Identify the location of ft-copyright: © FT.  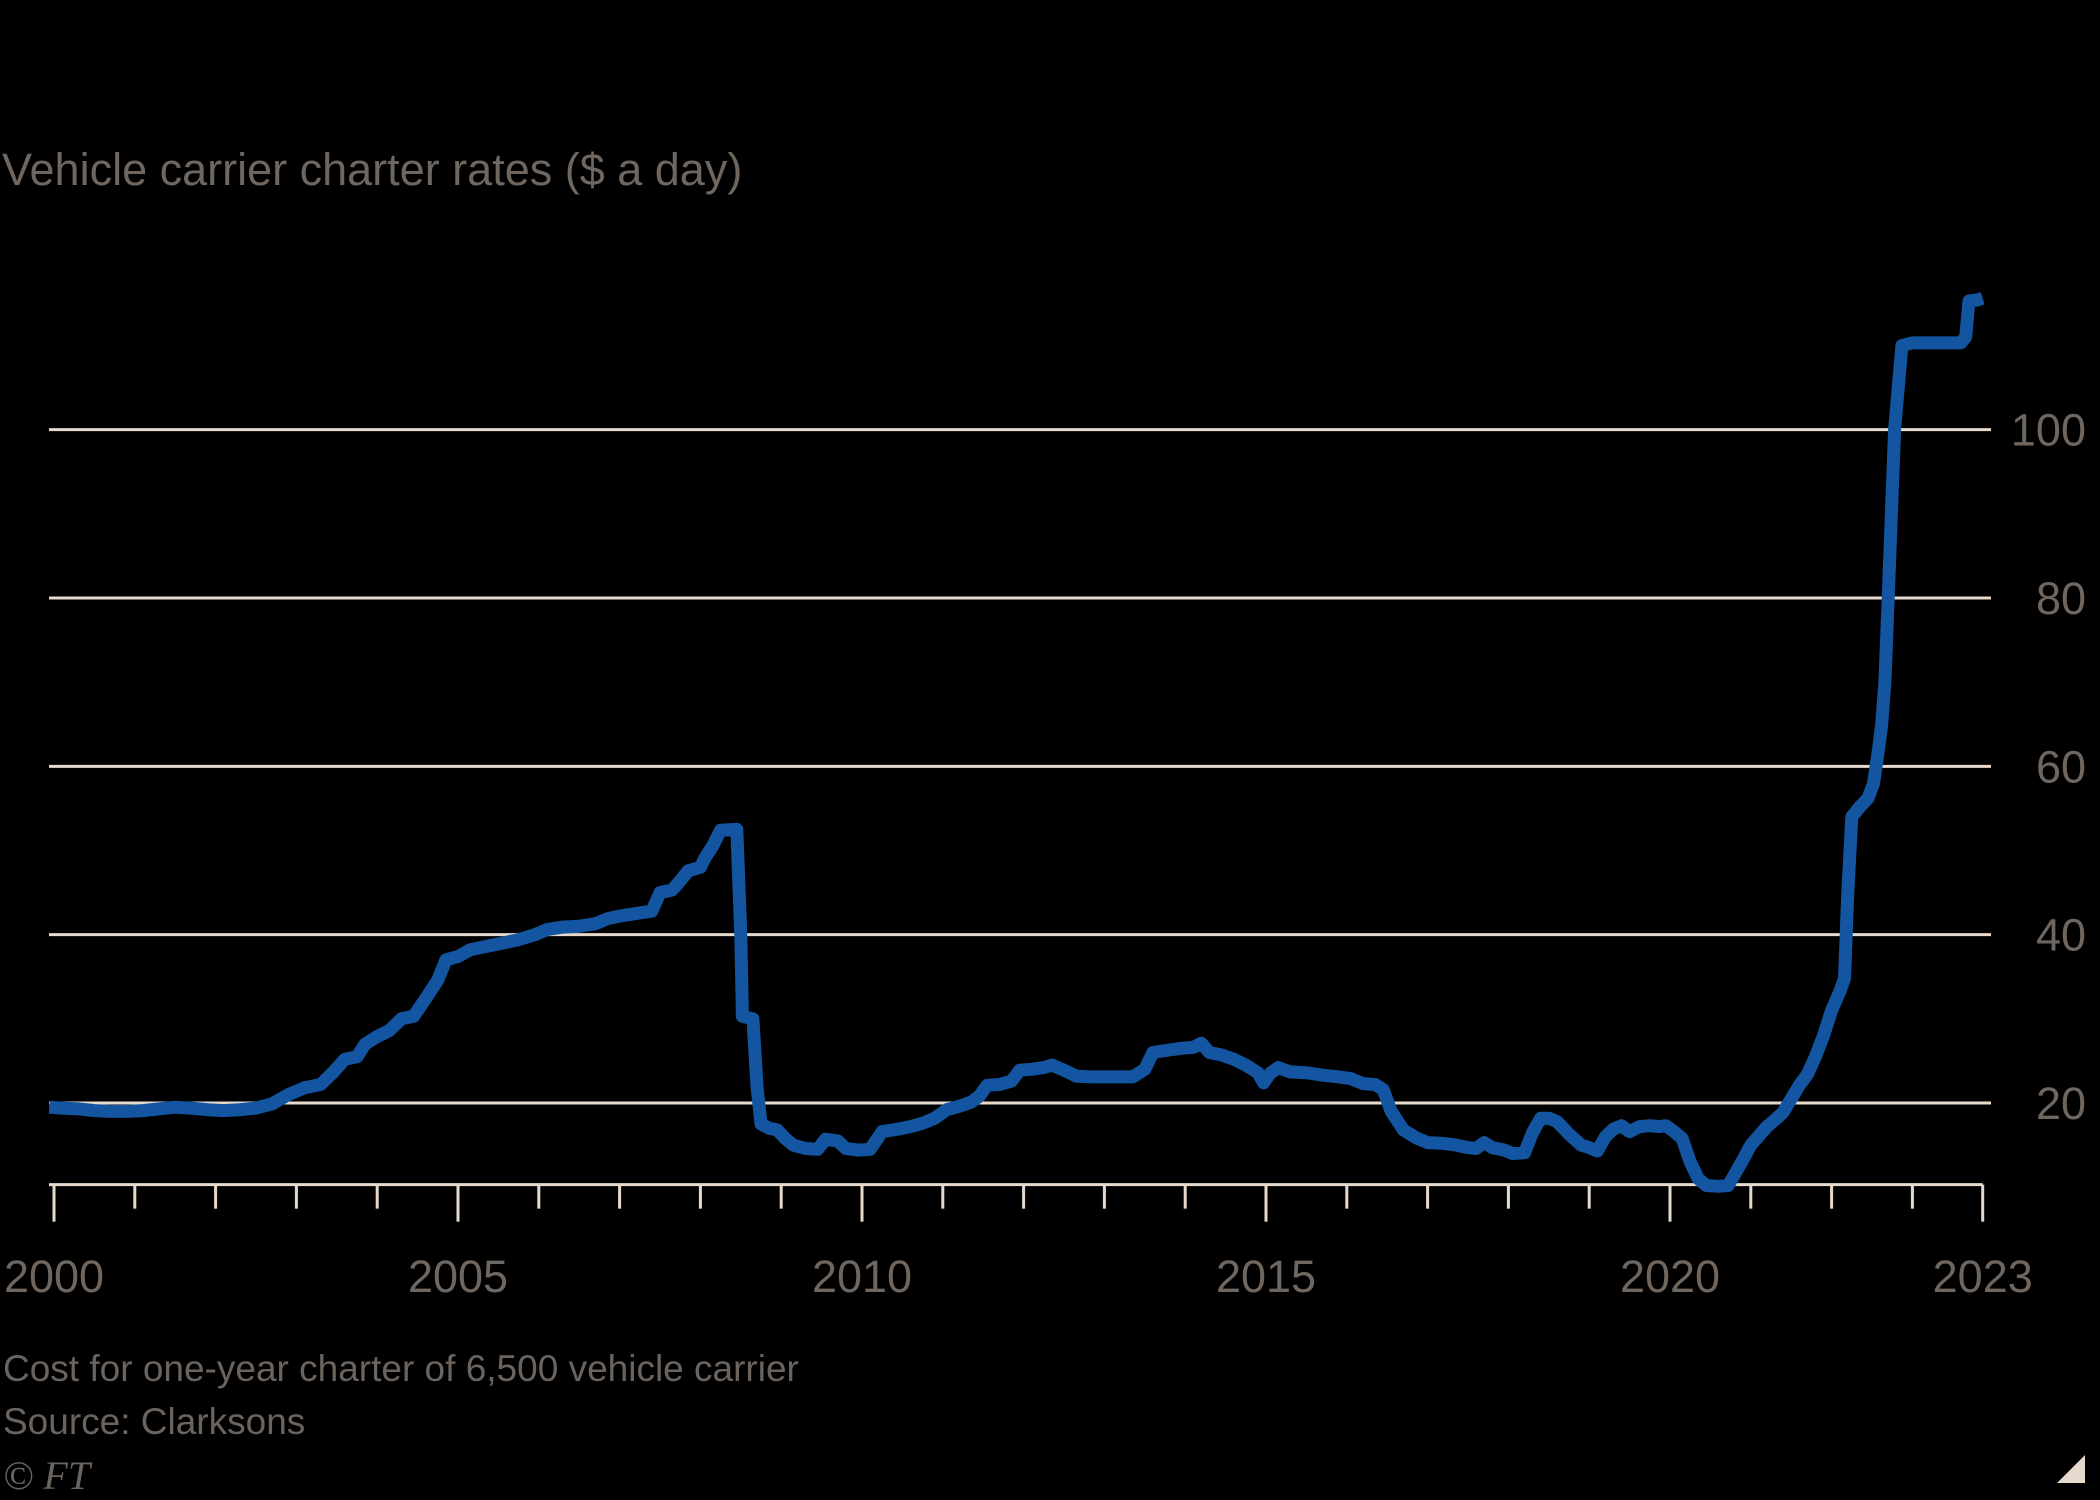
(47, 1475).